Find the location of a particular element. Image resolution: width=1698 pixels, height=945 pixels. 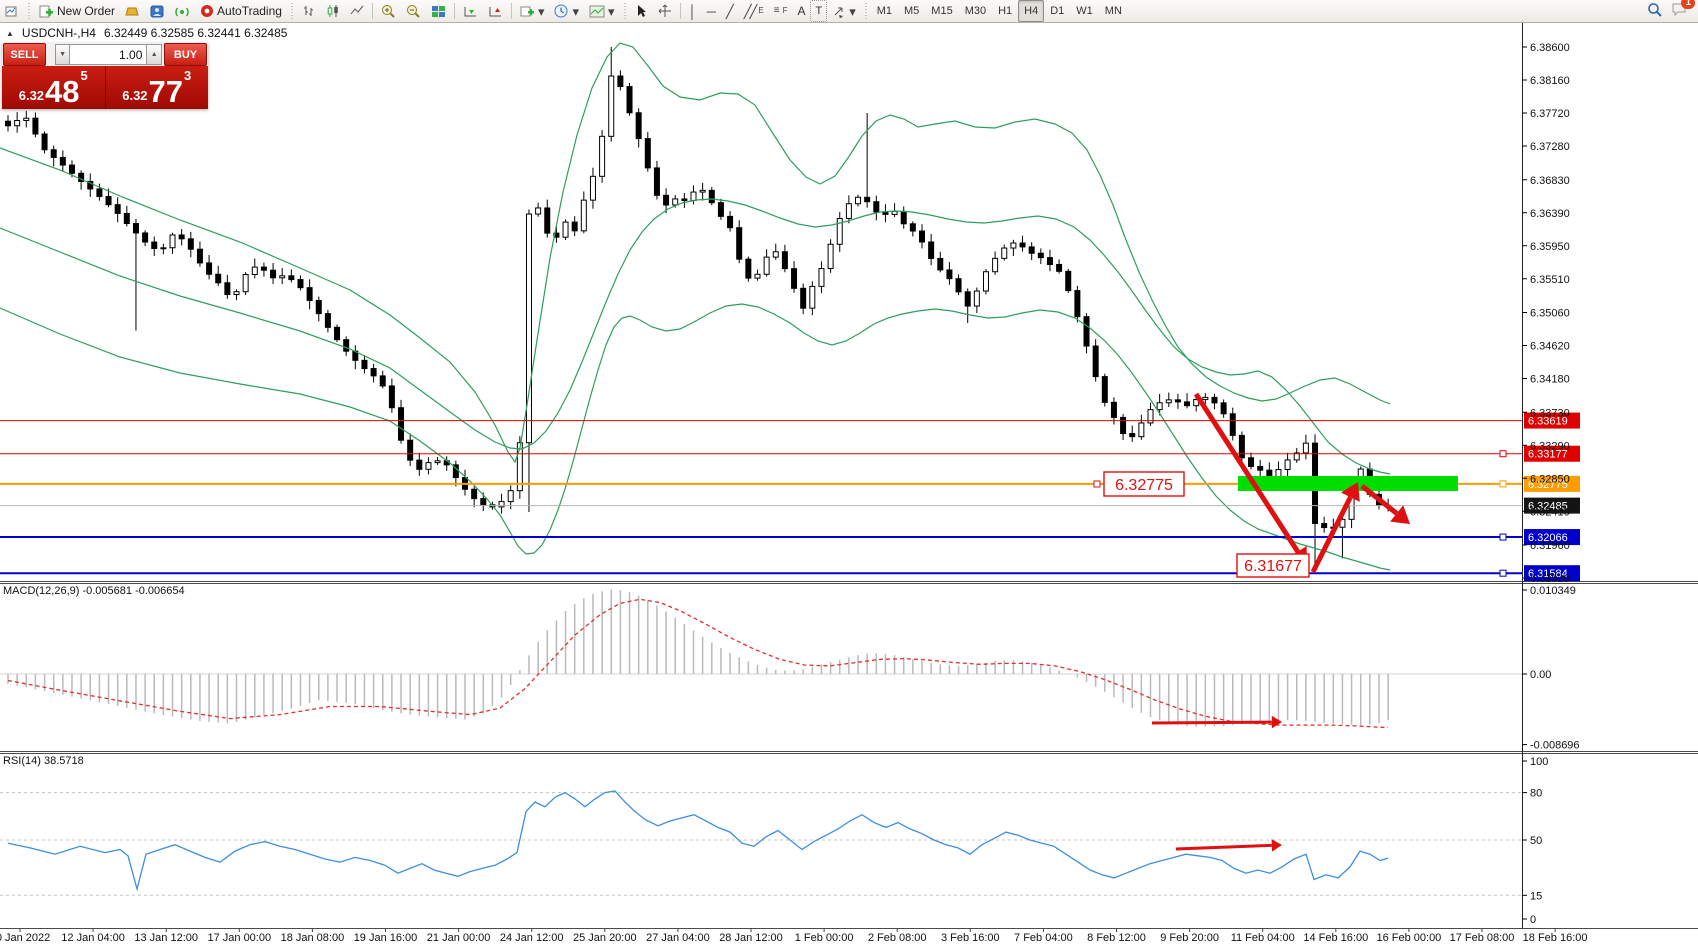

svg-text: 0.010349 is located at coordinates (1553, 591).